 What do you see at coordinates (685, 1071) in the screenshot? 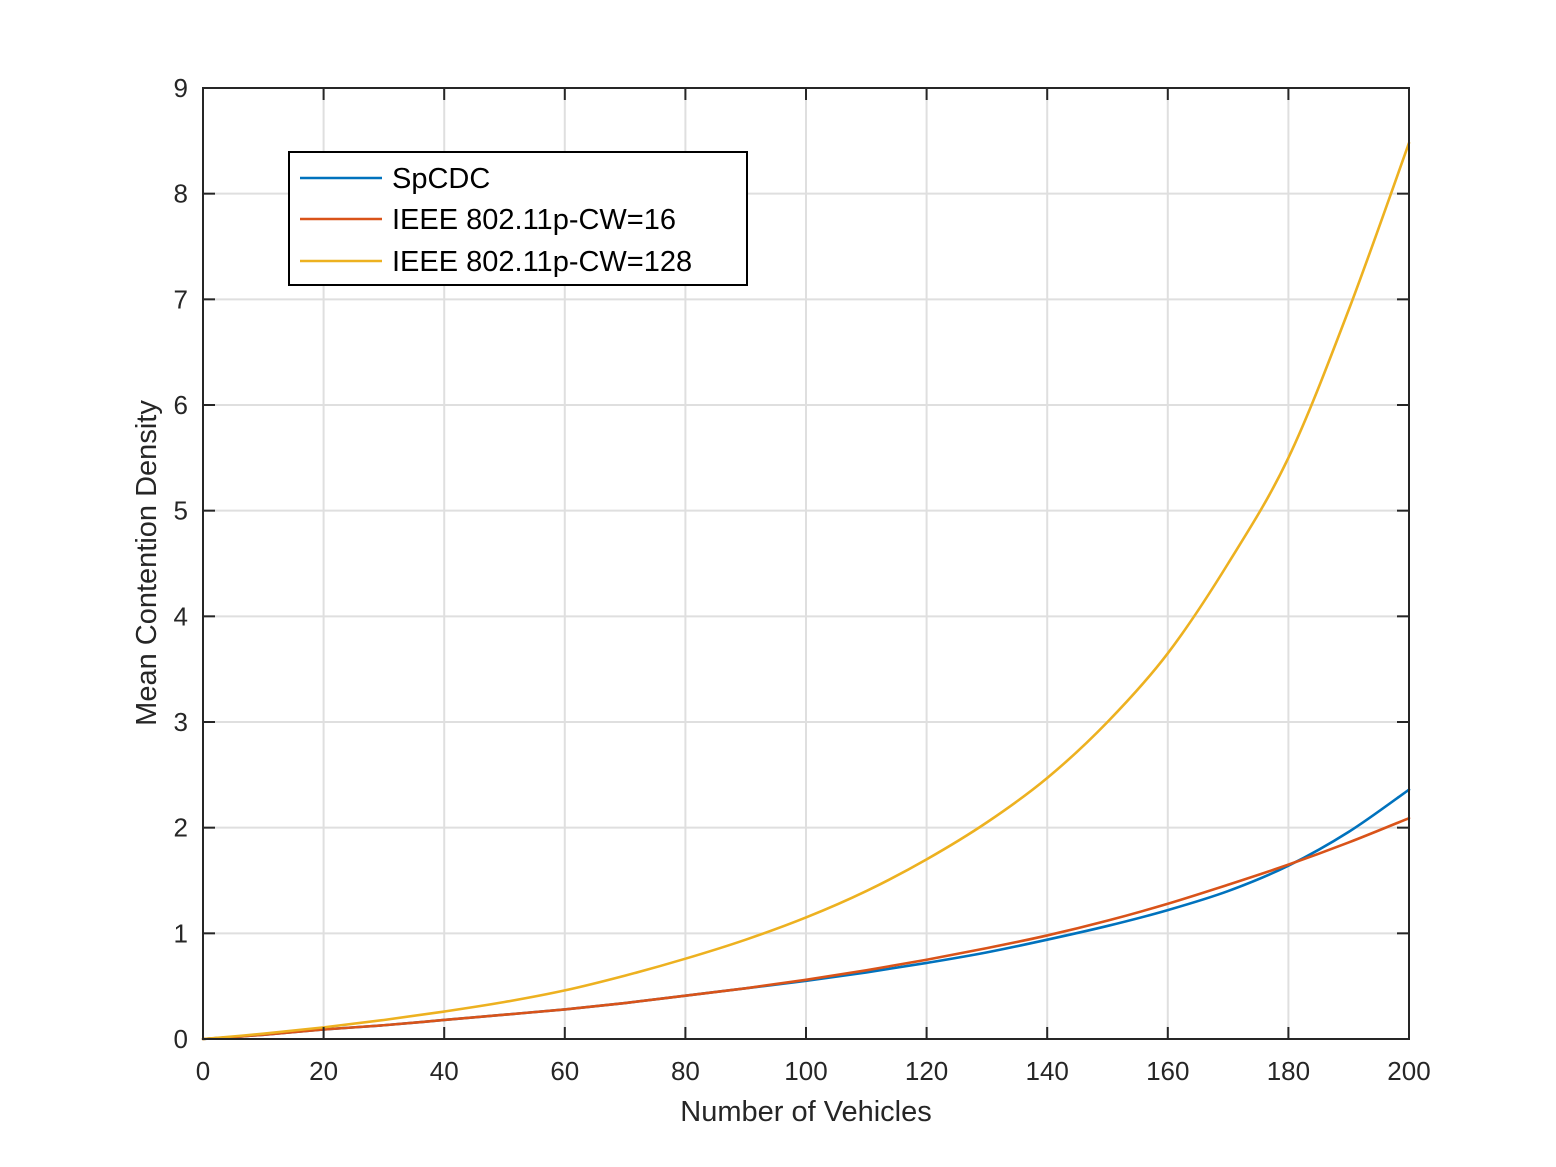
I see `x-tick-label: 80` at bounding box center [685, 1071].